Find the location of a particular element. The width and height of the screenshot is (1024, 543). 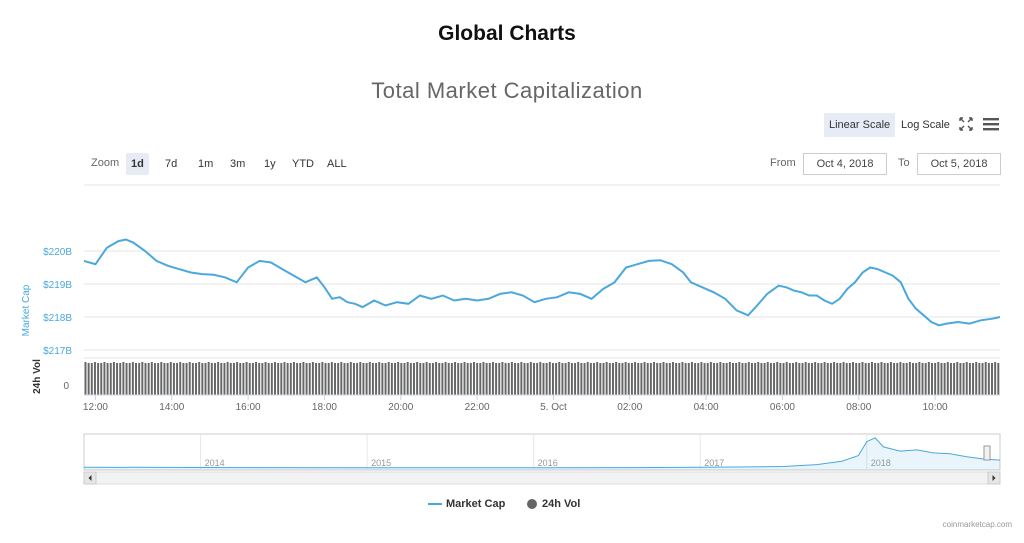

hamburger-menu-icon is located at coordinates (991, 124).